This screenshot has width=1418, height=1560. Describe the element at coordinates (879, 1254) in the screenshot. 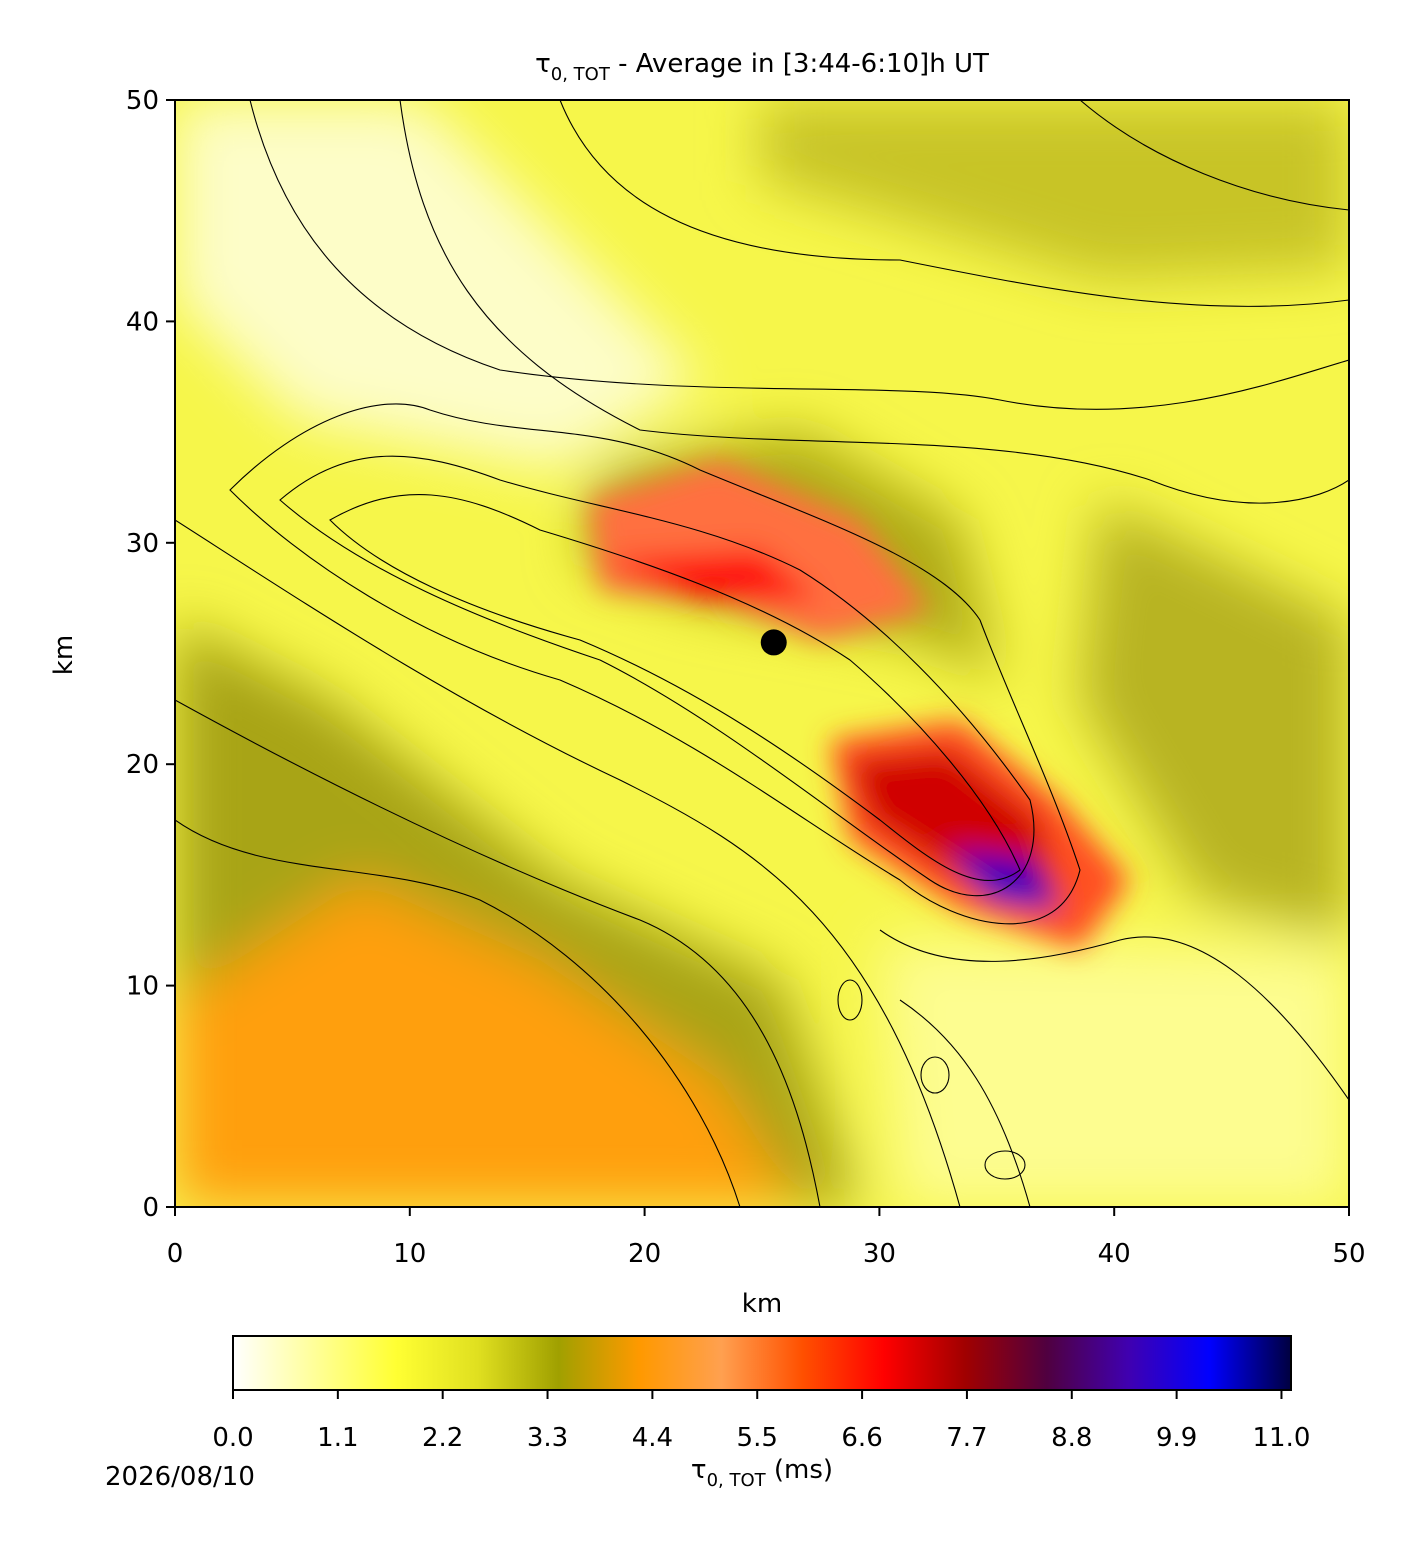

I see `x-tick-label: 30` at that location.